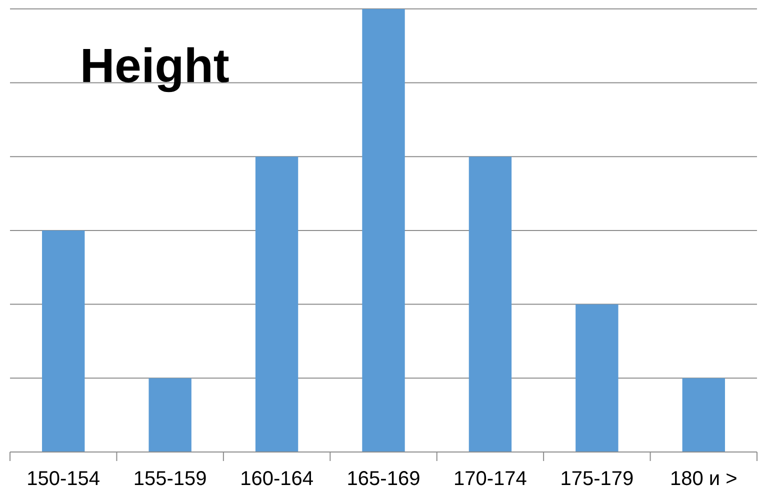  What do you see at coordinates (704, 479) in the screenshot?
I see `x-tick-label: 180 и >` at bounding box center [704, 479].